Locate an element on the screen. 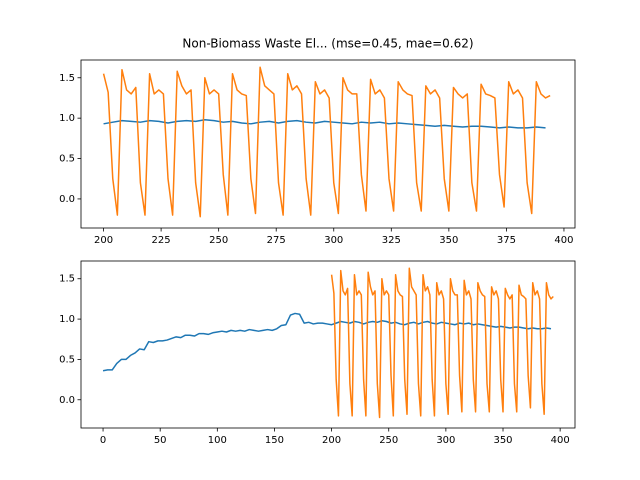 The width and height of the screenshot is (640, 480). x-tick-label: 225 is located at coordinates (161, 240).